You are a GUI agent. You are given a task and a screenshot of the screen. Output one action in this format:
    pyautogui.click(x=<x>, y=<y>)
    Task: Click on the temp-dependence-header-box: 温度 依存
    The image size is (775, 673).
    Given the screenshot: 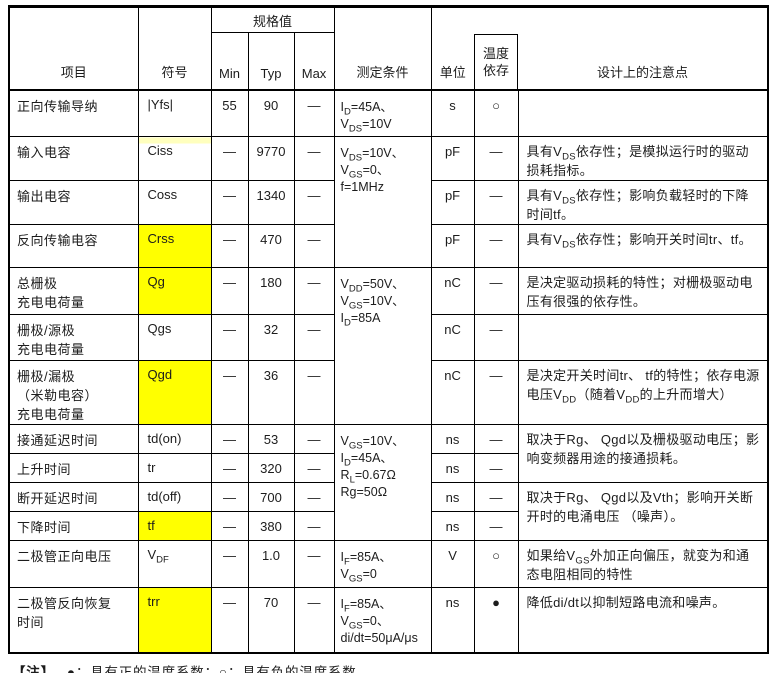 What is the action you would take?
    pyautogui.click(x=496, y=60)
    